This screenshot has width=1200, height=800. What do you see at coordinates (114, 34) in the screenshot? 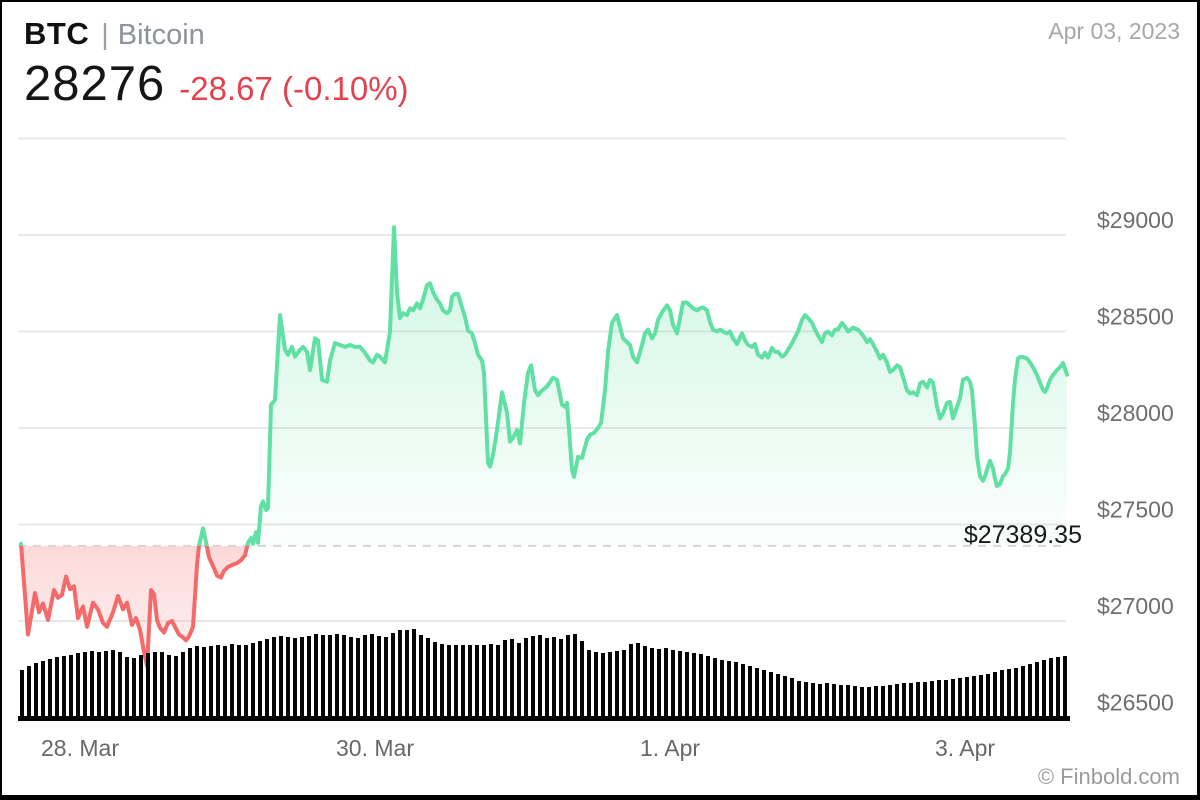
I see `header: BTC | Bitcoin` at bounding box center [114, 34].